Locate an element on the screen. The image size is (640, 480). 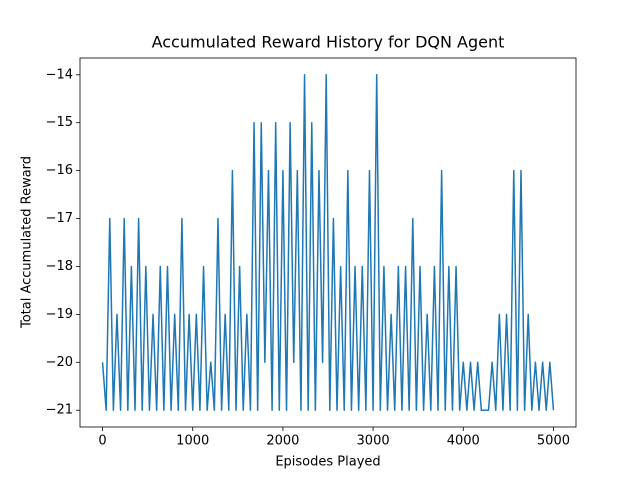
y-tick-label: −17 is located at coordinates (59, 218).